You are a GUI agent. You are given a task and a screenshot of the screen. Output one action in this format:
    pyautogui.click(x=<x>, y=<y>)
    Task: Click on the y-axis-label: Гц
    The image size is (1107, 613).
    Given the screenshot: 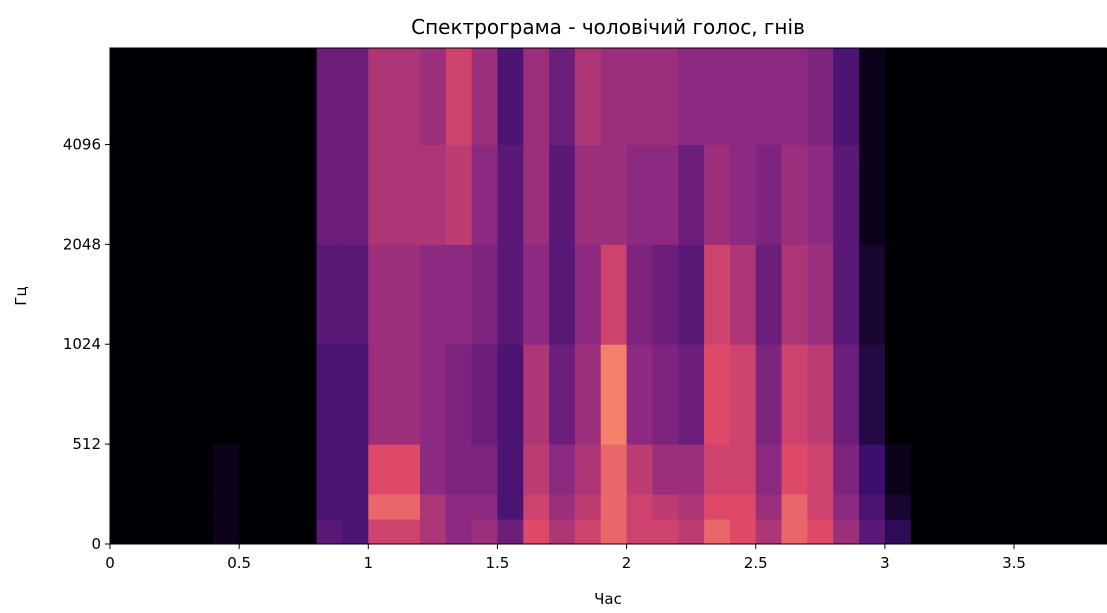 What is the action you would take?
    pyautogui.click(x=21, y=295)
    